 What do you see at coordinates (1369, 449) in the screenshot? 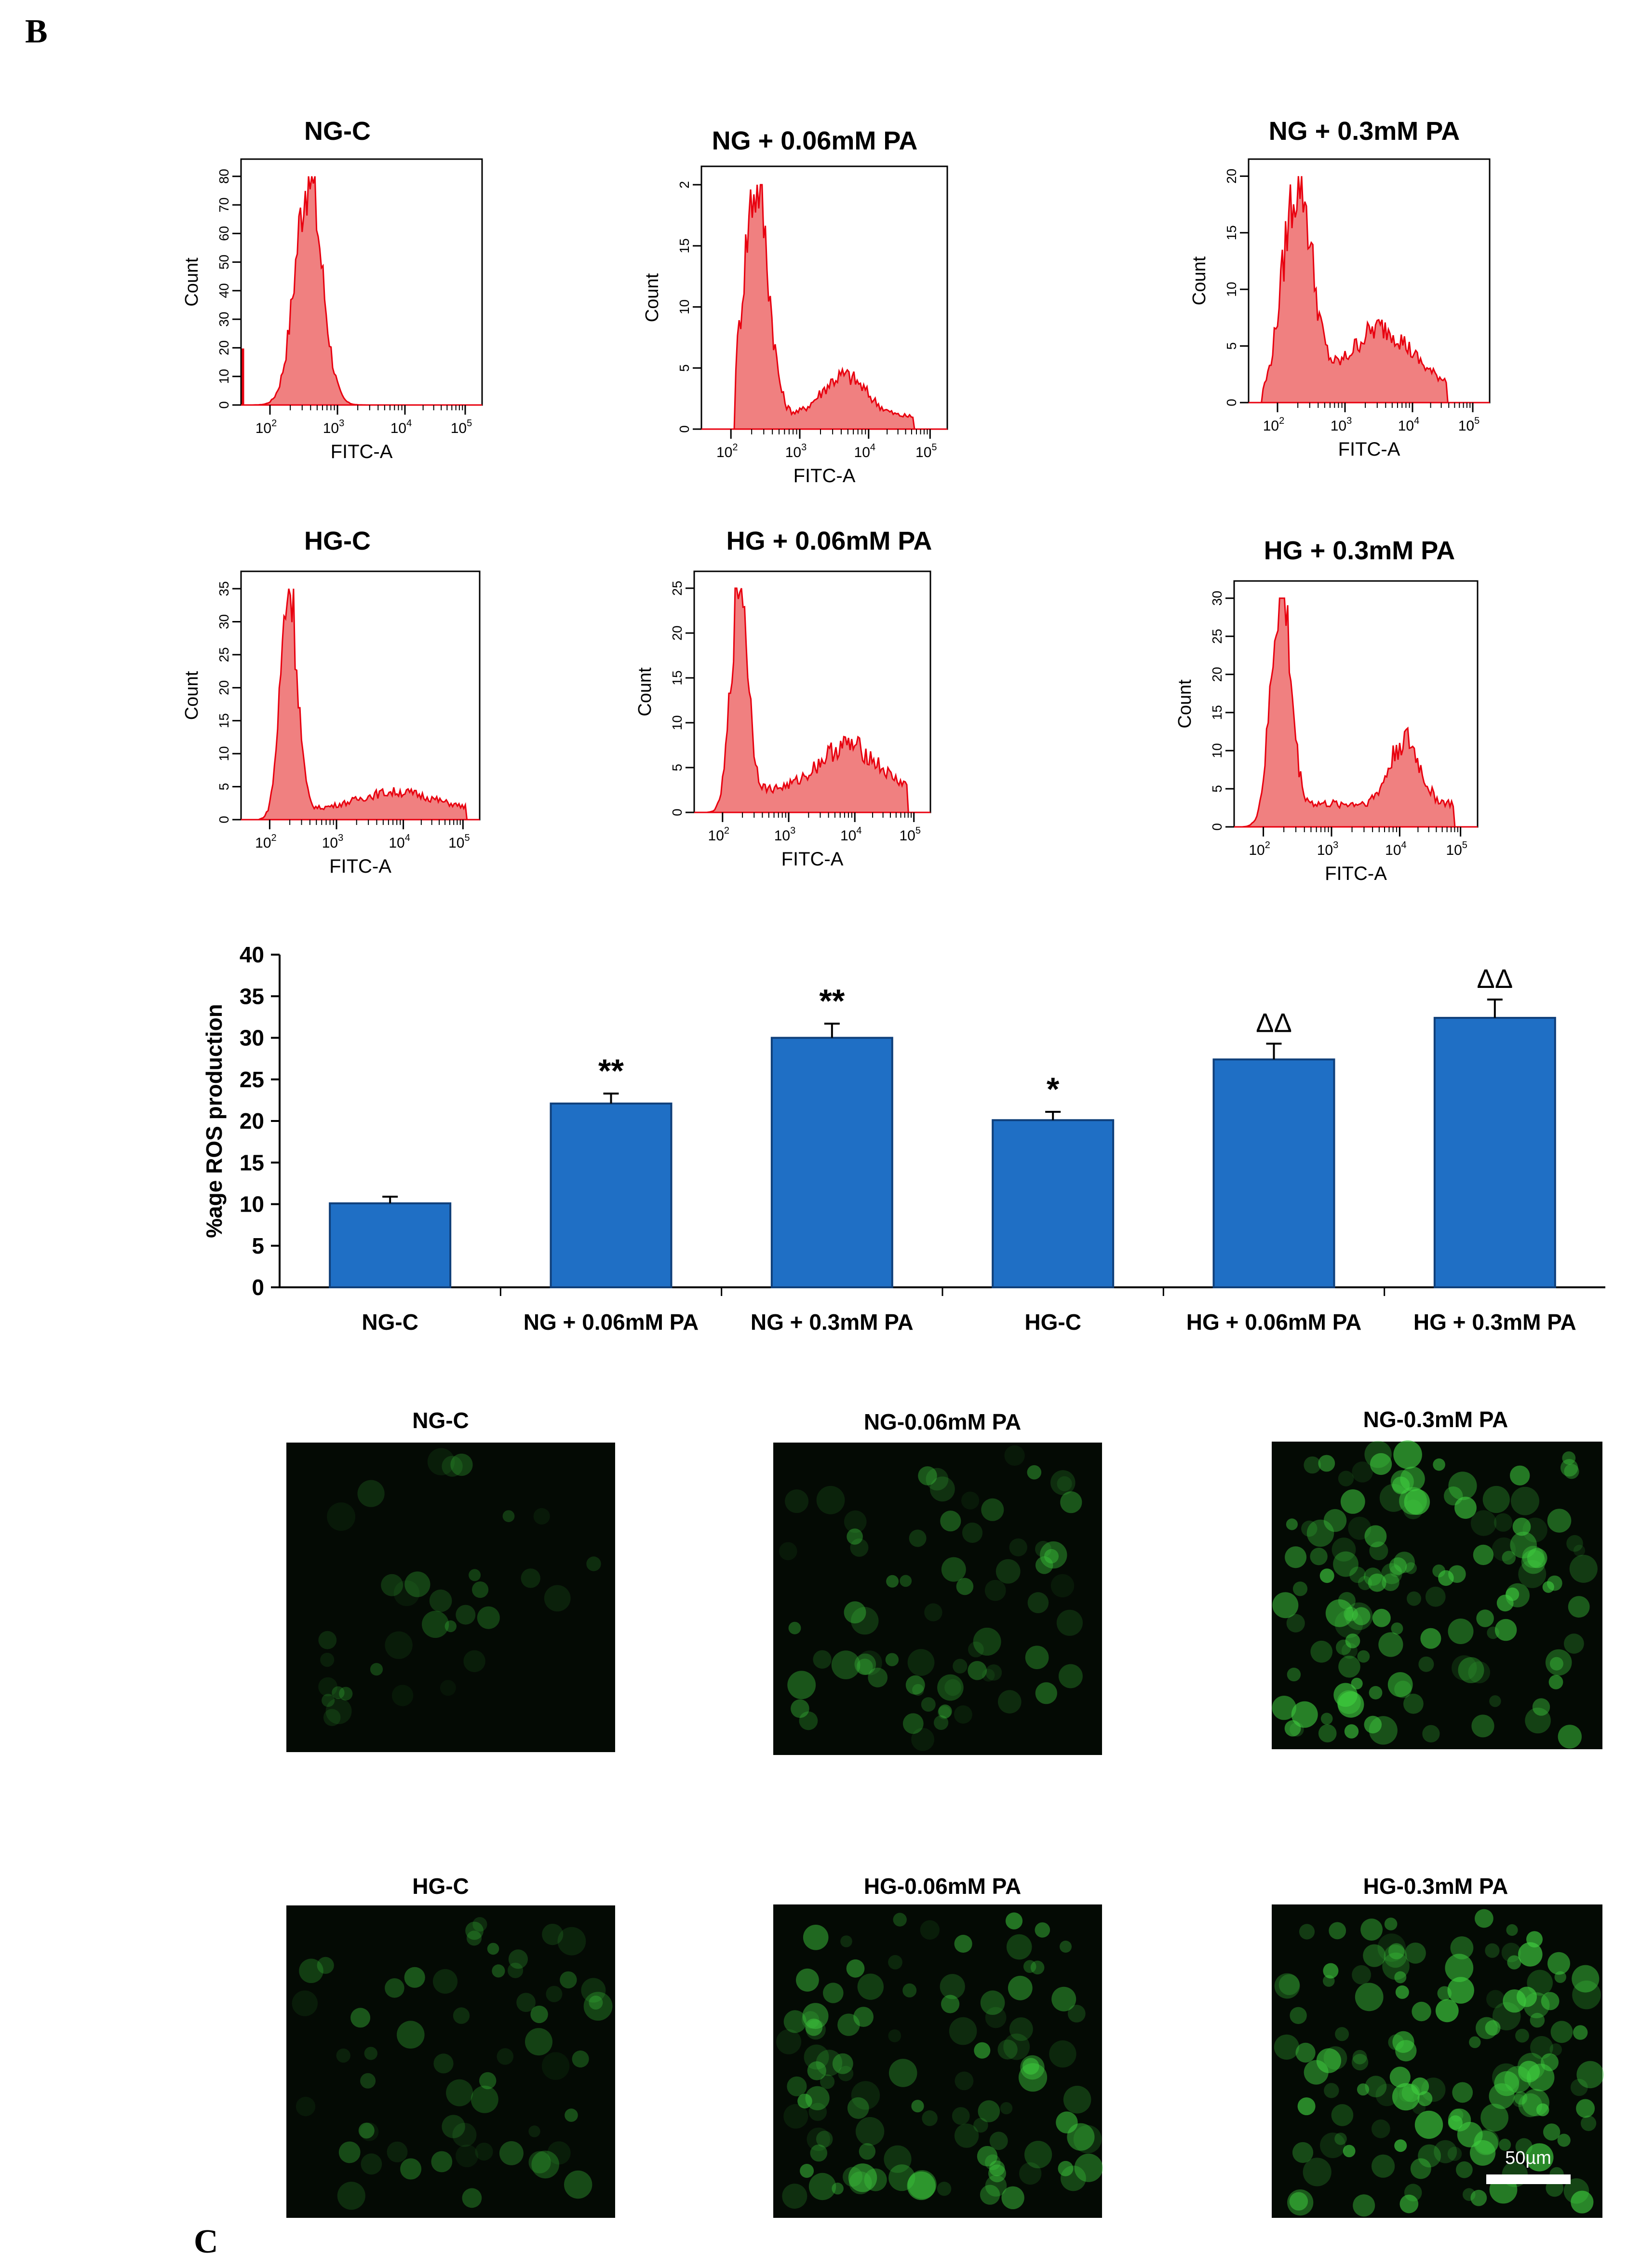
I see `x-axis-label: FITC-A` at bounding box center [1369, 449].